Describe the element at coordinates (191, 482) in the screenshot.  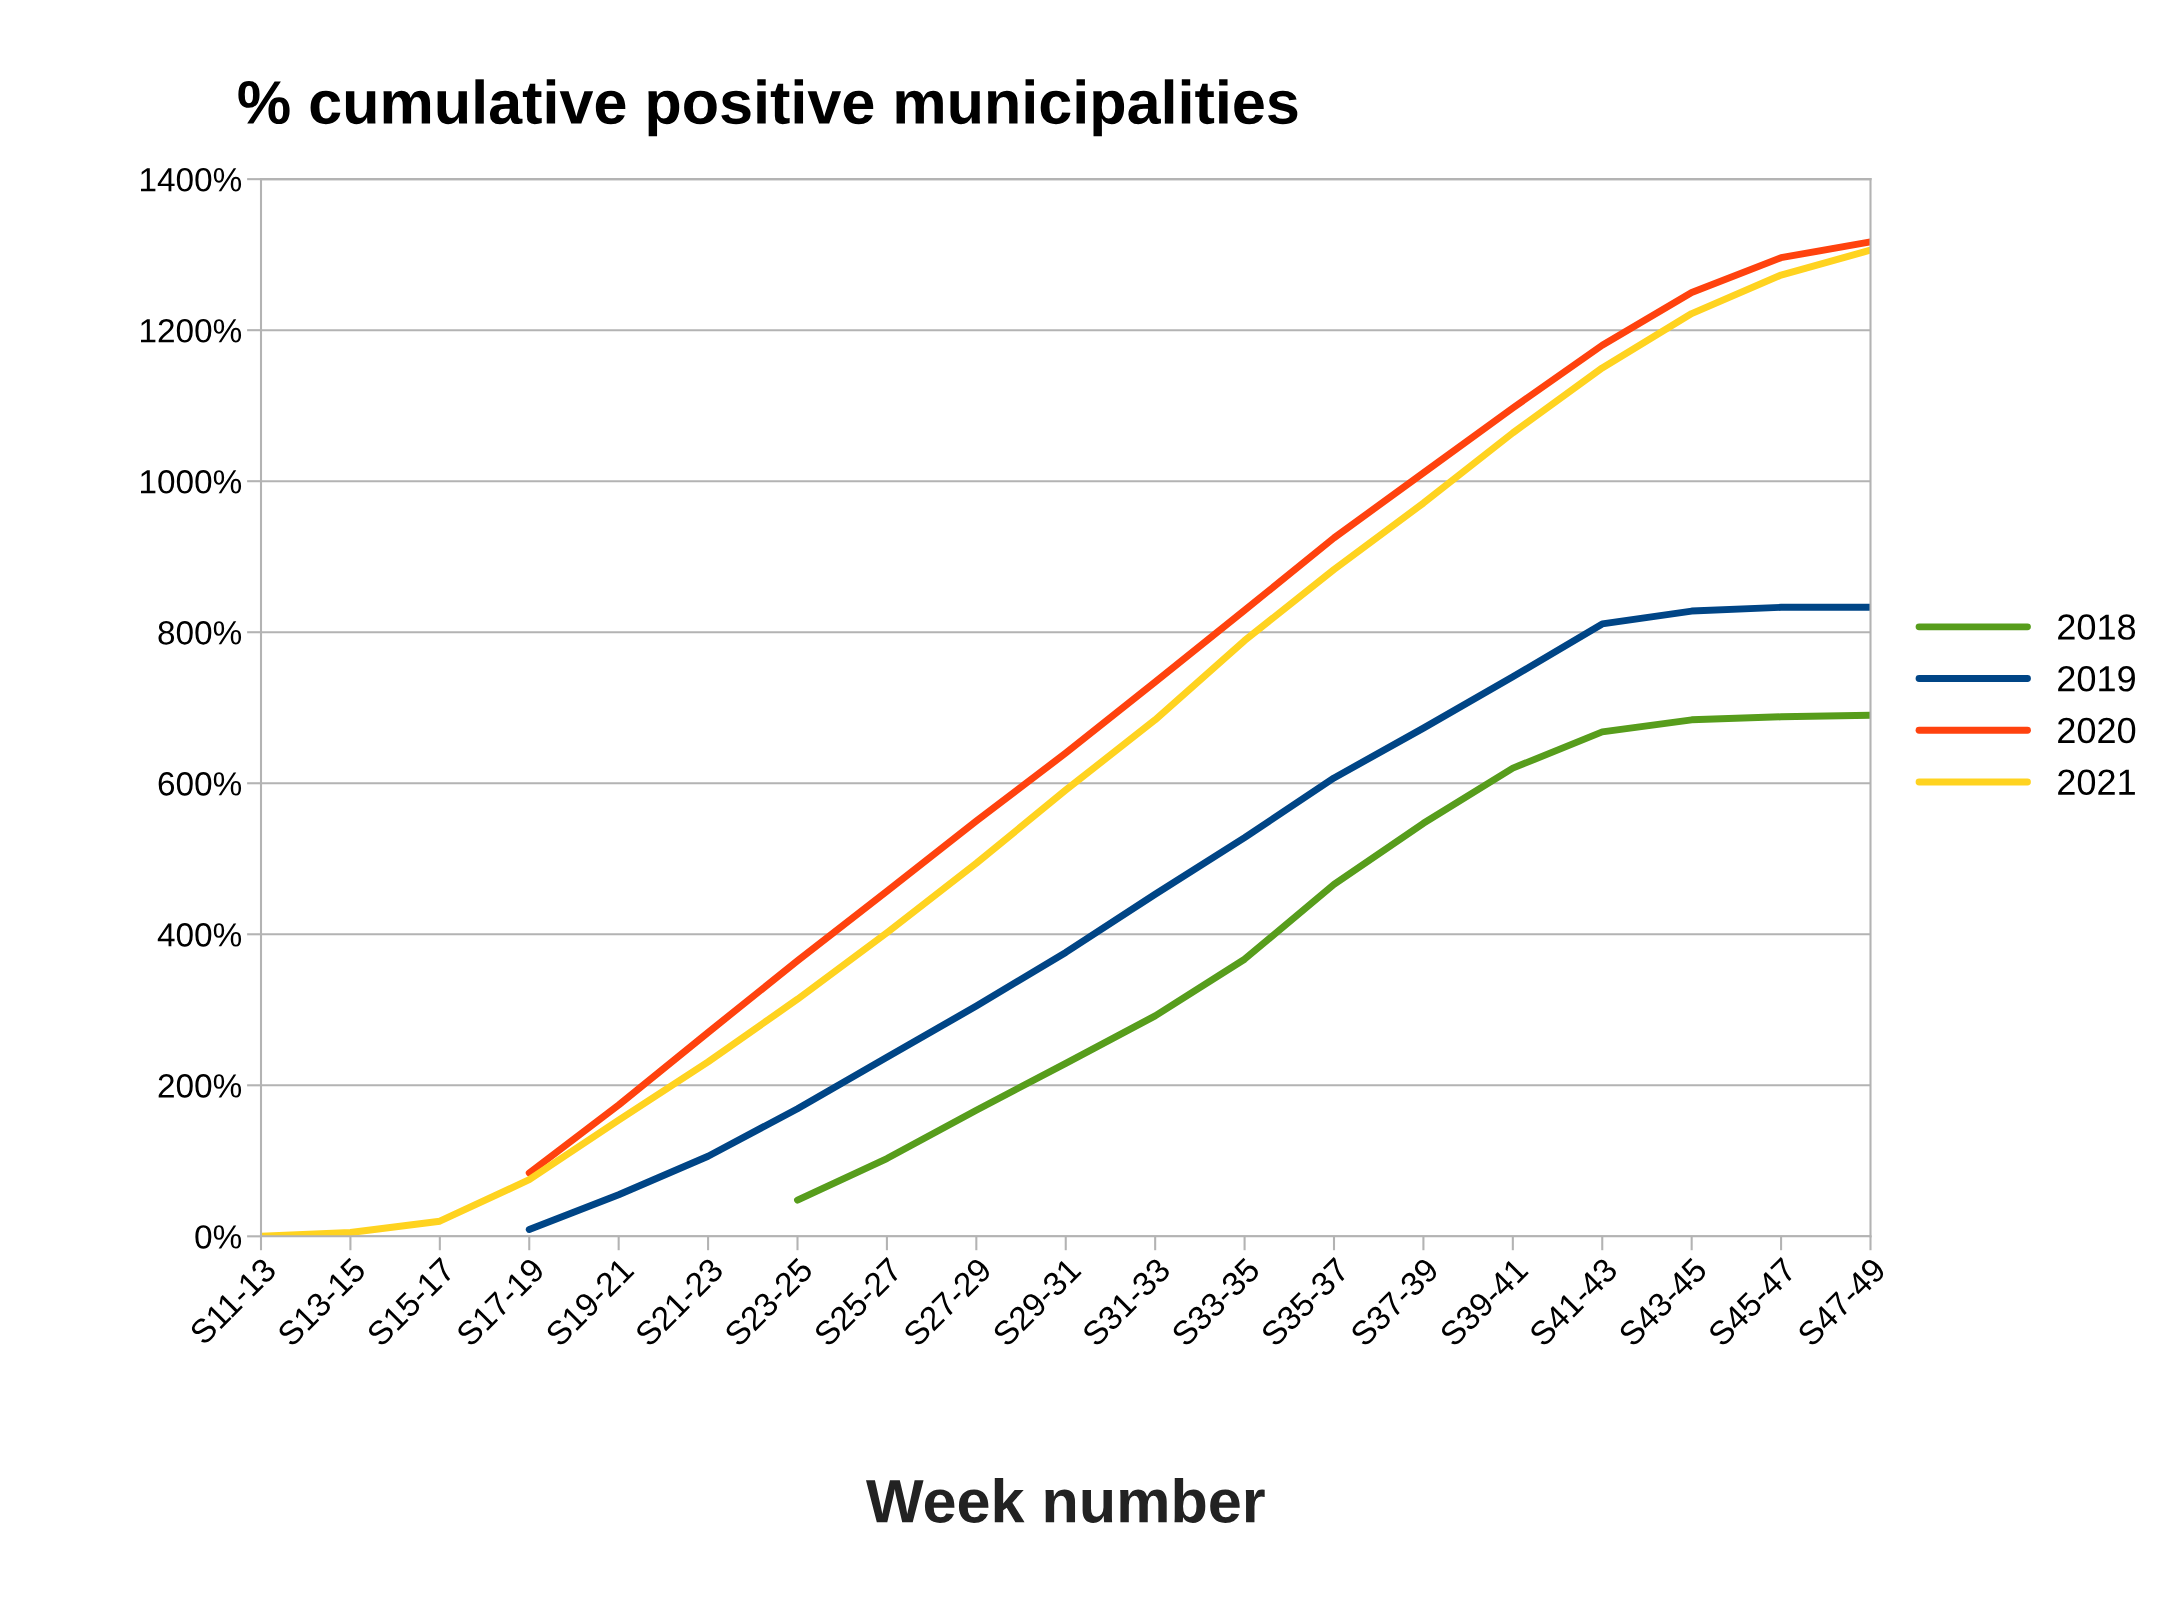
I see `y-tick-label: 1000%` at that location.